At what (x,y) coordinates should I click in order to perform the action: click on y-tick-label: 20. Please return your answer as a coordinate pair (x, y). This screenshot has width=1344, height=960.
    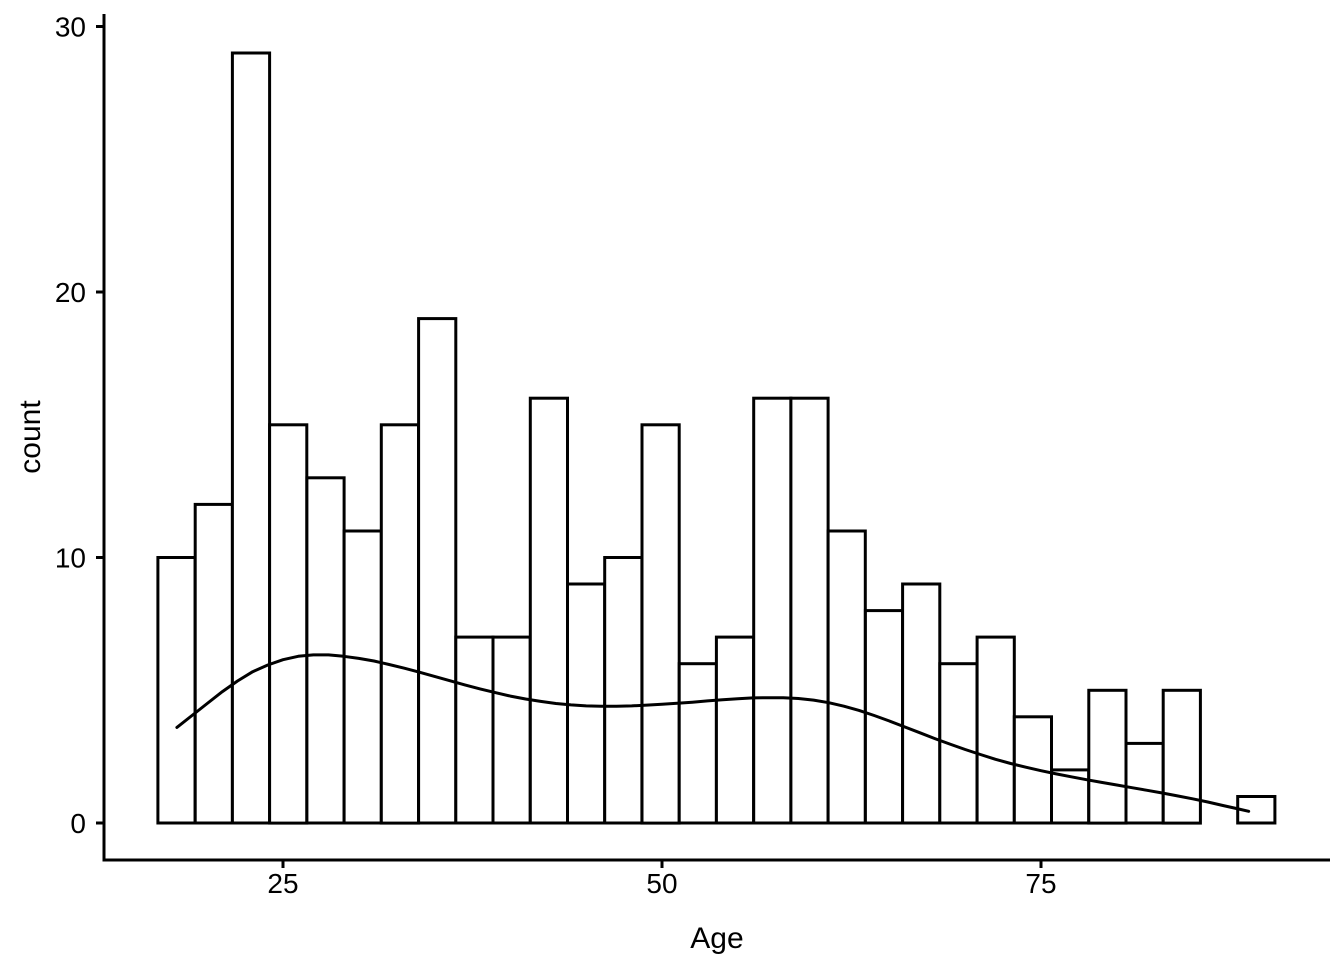
    Looking at the image, I should click on (70, 292).